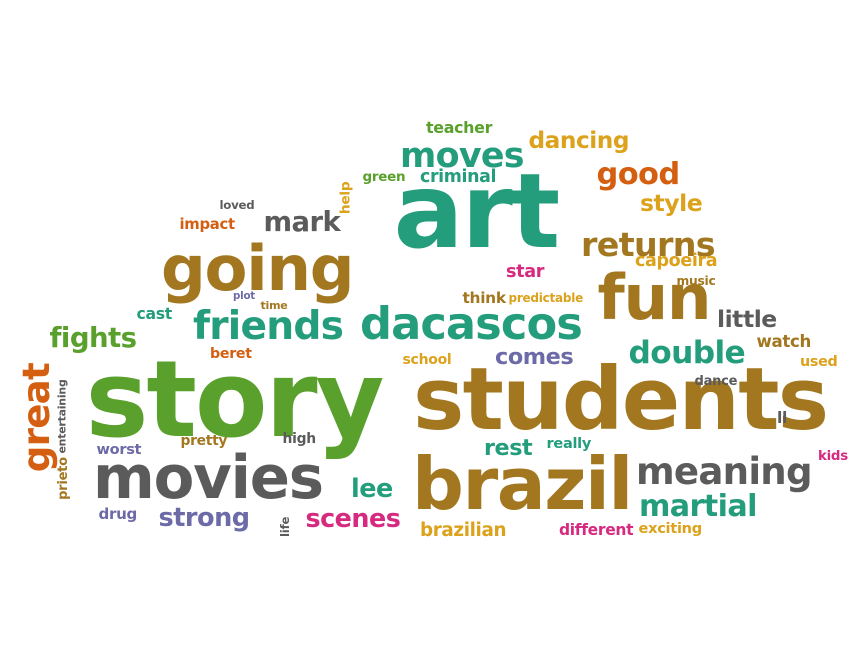 This screenshot has height=648, width=864. I want to click on word-going: going, so click(258, 268).